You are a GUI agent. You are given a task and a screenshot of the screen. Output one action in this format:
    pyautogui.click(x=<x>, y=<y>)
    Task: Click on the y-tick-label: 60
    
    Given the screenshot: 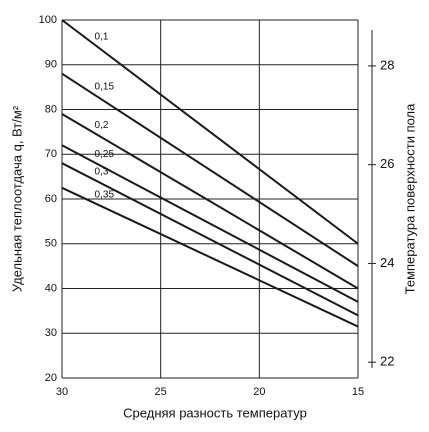 What is the action you would take?
    pyautogui.click(x=51, y=199)
    